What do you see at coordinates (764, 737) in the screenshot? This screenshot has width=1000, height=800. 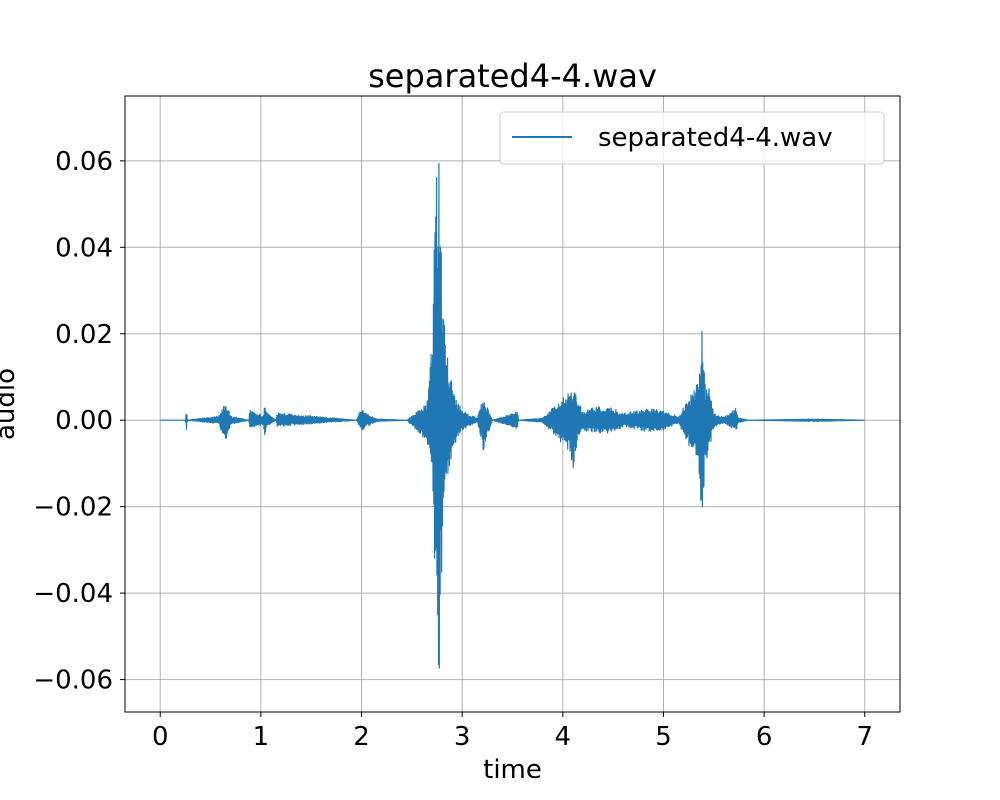 I see `x-tick-label: 6` at bounding box center [764, 737].